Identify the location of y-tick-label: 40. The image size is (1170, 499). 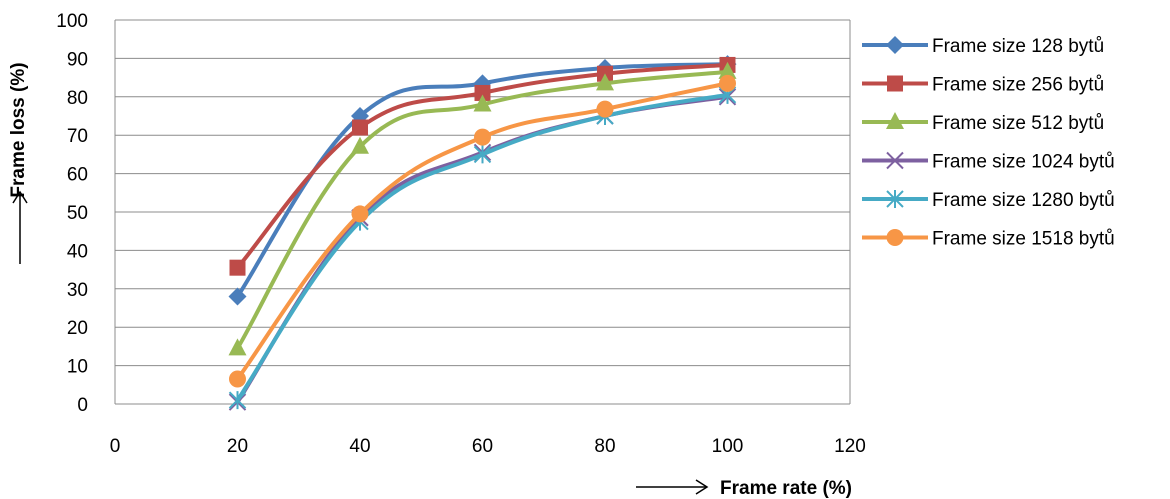
(77, 251).